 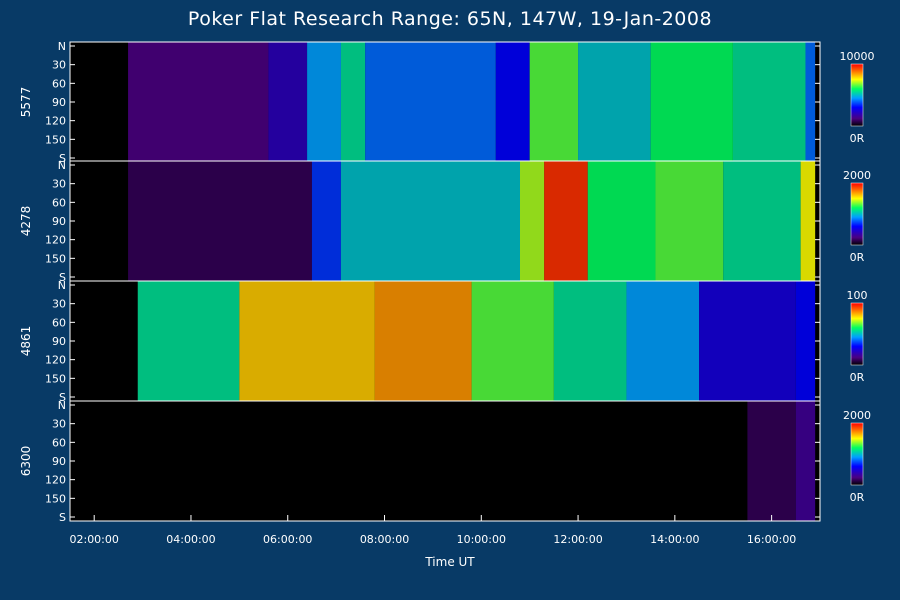 What do you see at coordinates (577, 539) in the screenshot?
I see `x-tick-label: 12:00:00` at bounding box center [577, 539].